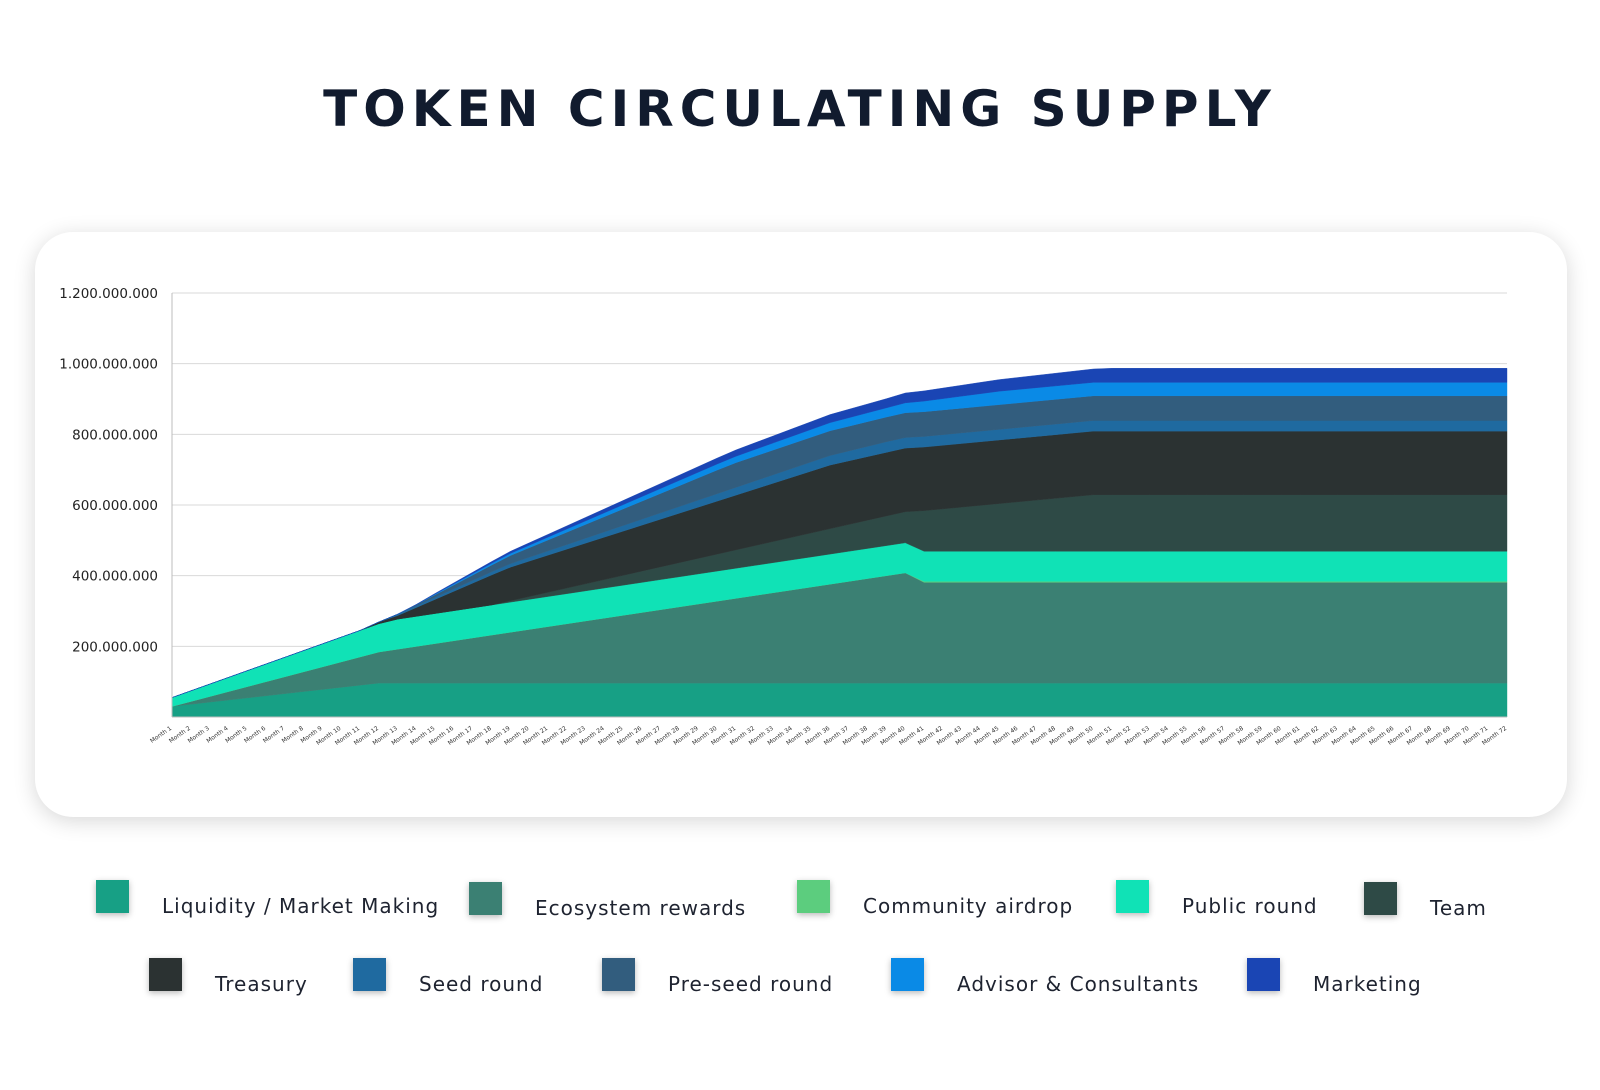 The width and height of the screenshot is (1600, 1090). Describe the element at coordinates (751, 984) in the screenshot. I see `legend-label: Pre-seed round` at that location.